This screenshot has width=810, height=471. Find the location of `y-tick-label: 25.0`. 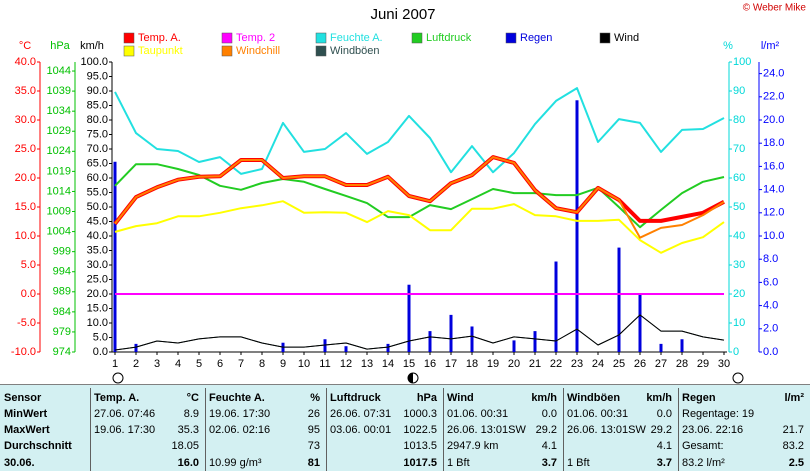

y-tick-label: 25.0 is located at coordinates (97, 279).